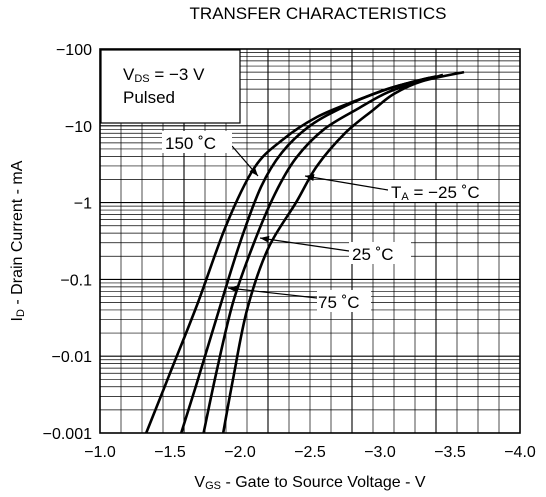  What do you see at coordinates (240, 452) in the screenshot?
I see `x-tick-label: −2.0` at bounding box center [240, 452].